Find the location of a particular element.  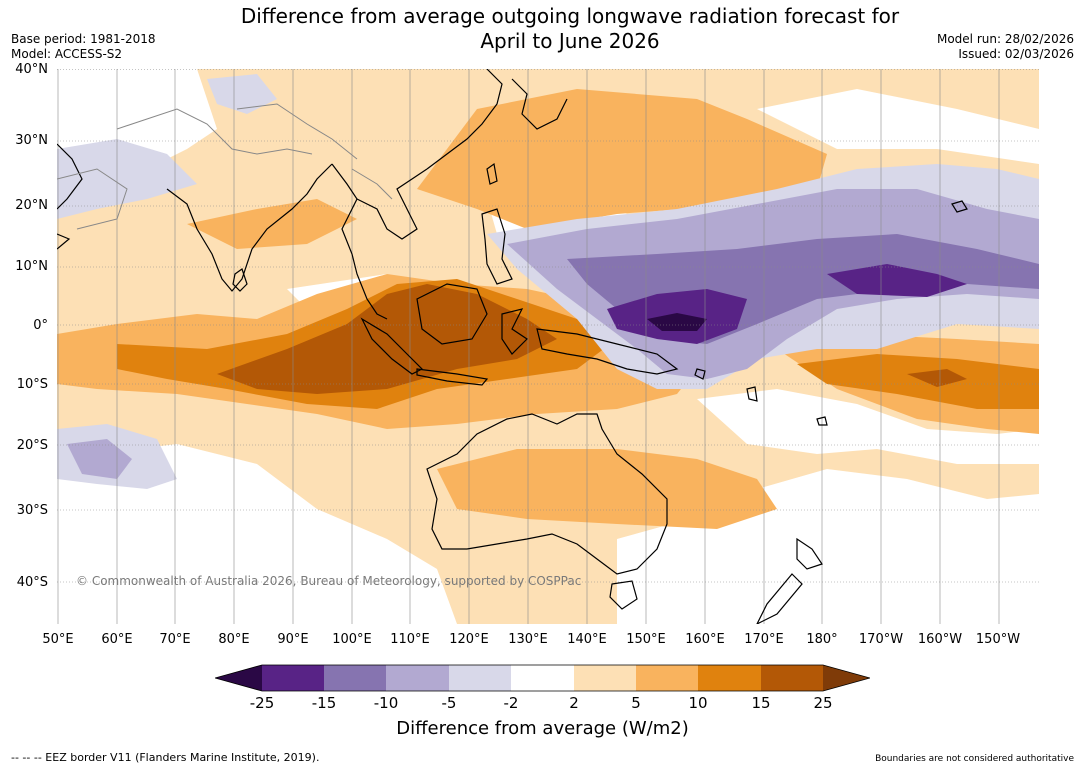

coast-vanuatu is located at coordinates (752, 394).